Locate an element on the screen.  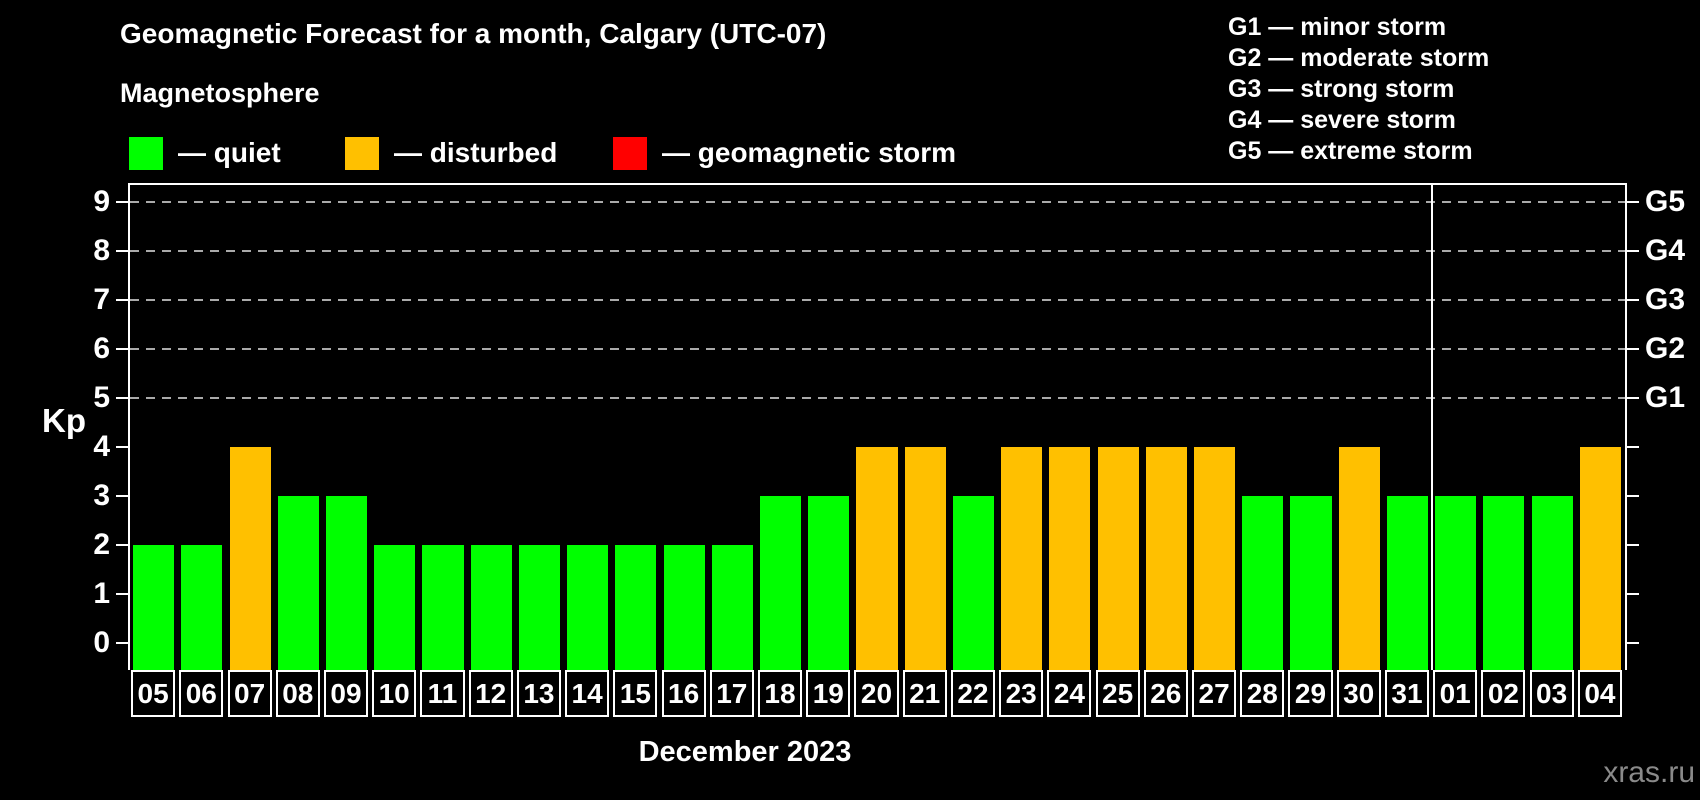
date-cell: 26 is located at coordinates (1165, 693).